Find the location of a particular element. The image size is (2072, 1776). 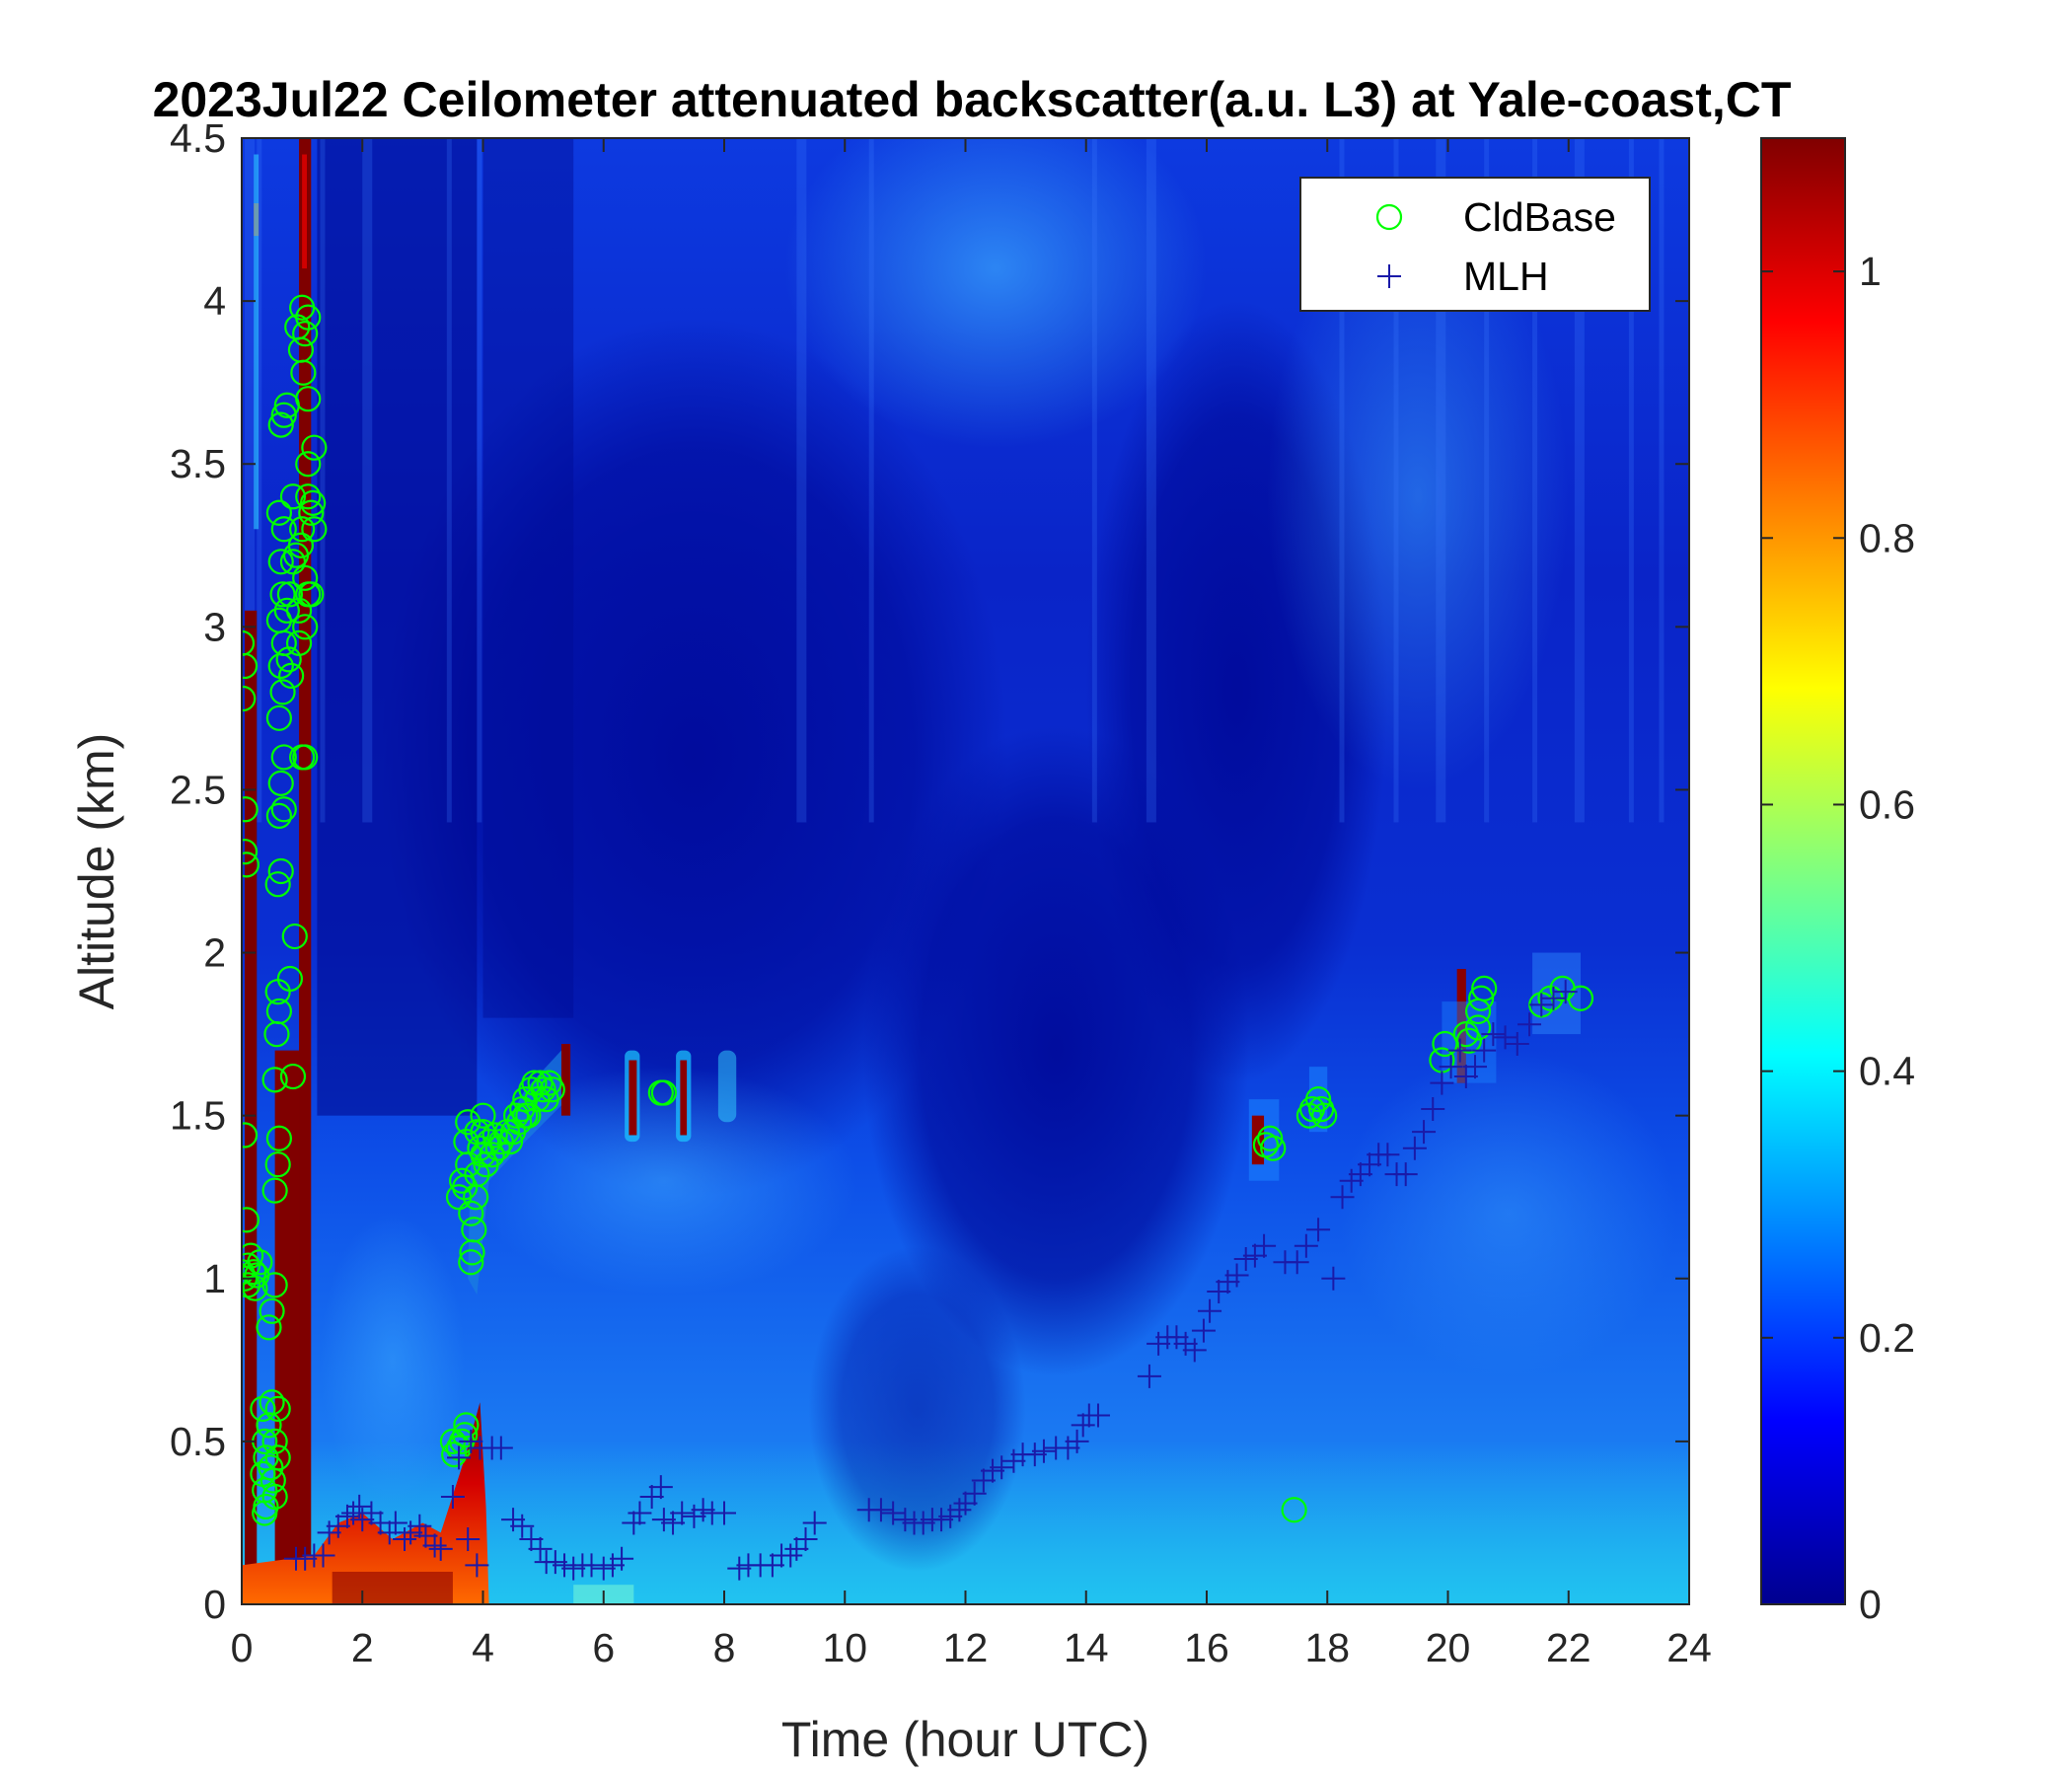

x-tick-label: 24 is located at coordinates (1689, 1647).